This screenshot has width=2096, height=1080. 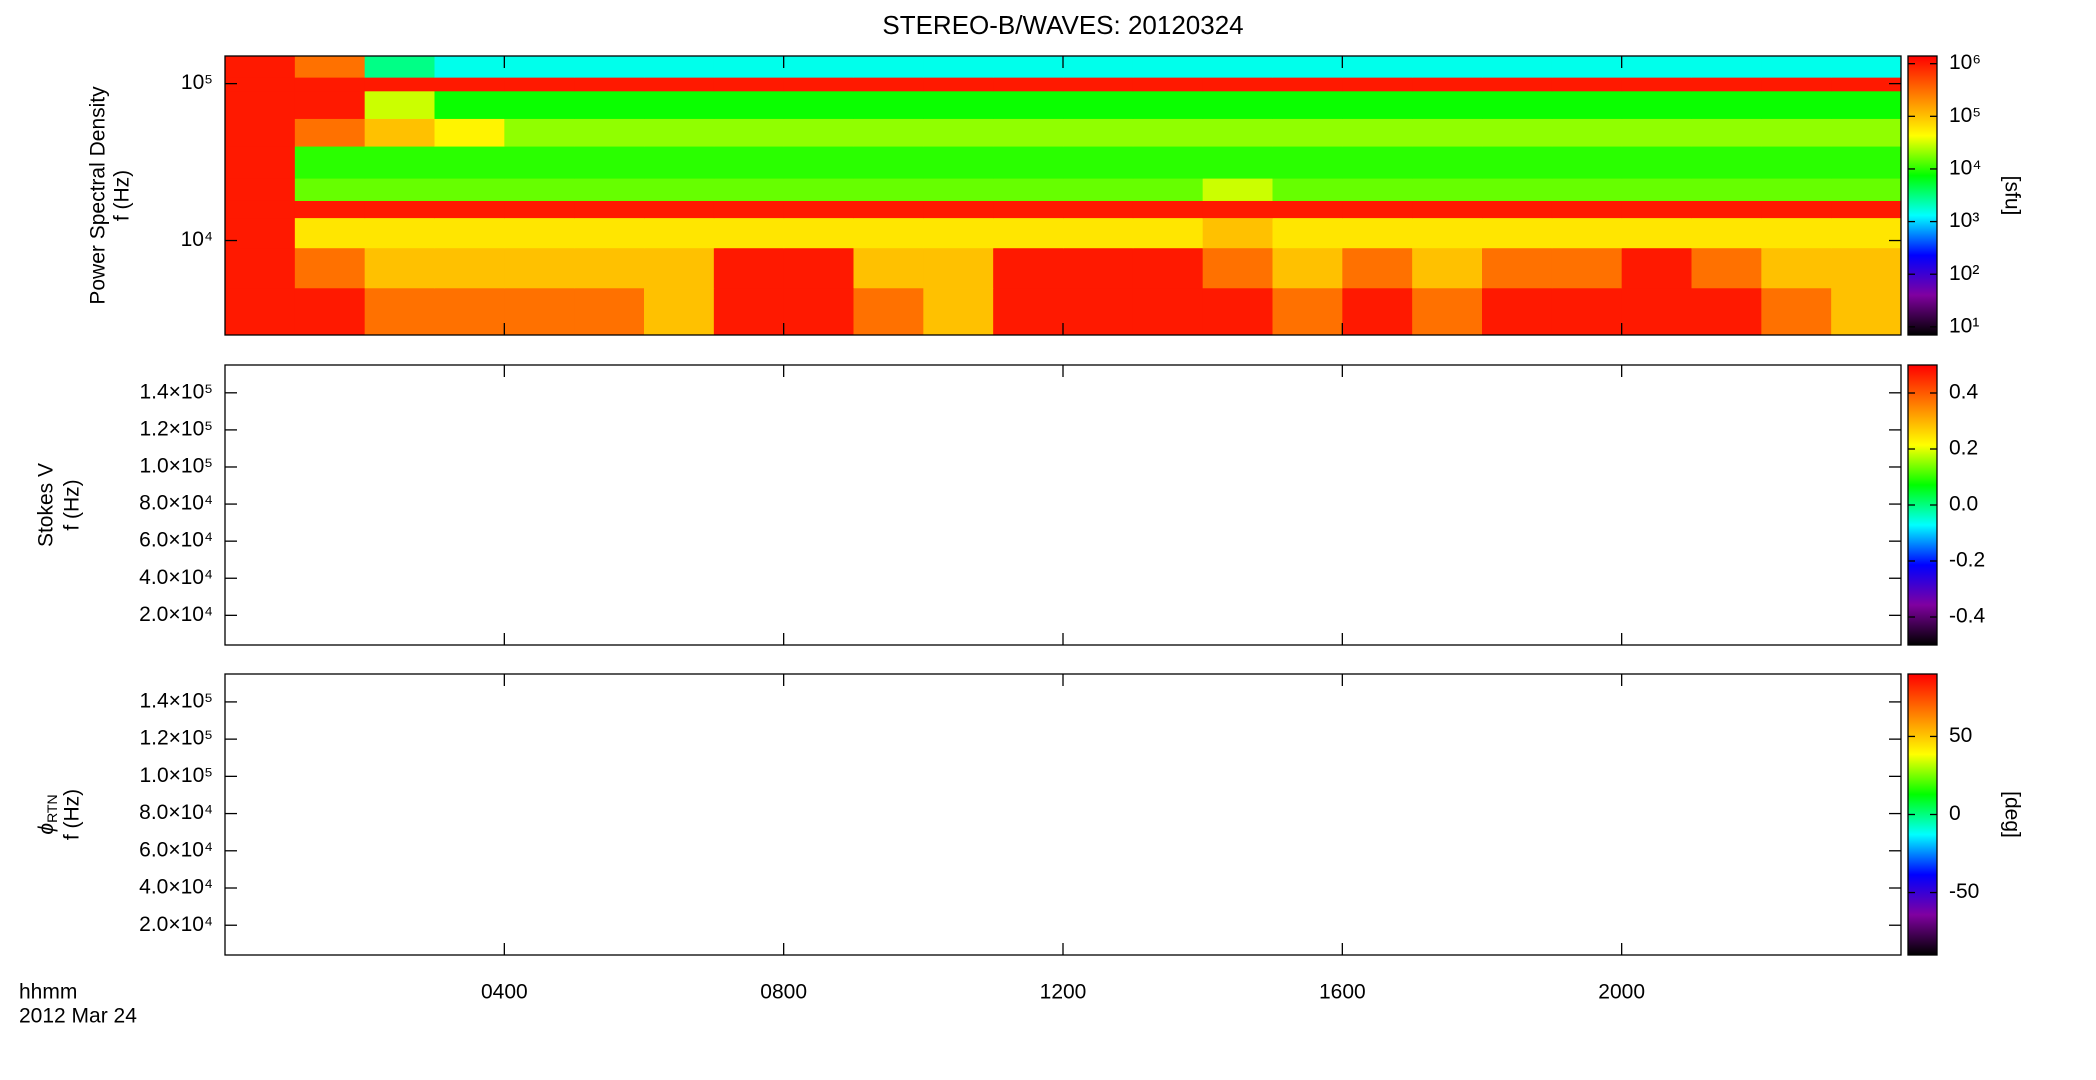 What do you see at coordinates (176, 738) in the screenshot?
I see `y-tick-label: 1.2×10⁵` at bounding box center [176, 738].